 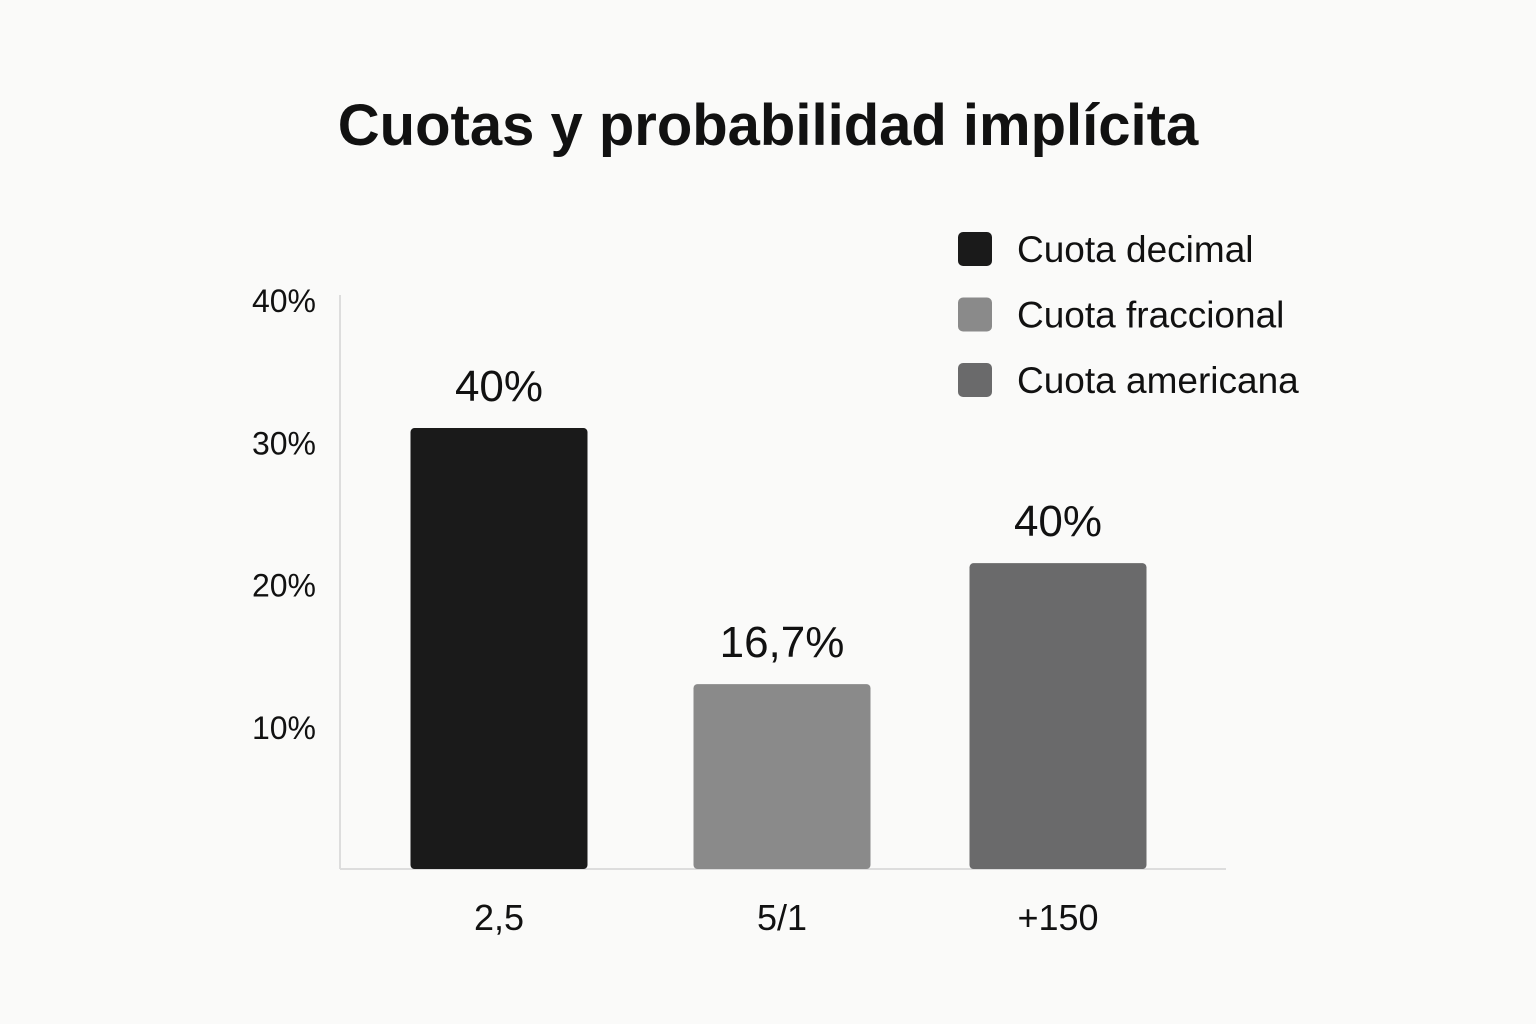 I want to click on legend-item: Cuota decimal, so click(x=1106, y=249).